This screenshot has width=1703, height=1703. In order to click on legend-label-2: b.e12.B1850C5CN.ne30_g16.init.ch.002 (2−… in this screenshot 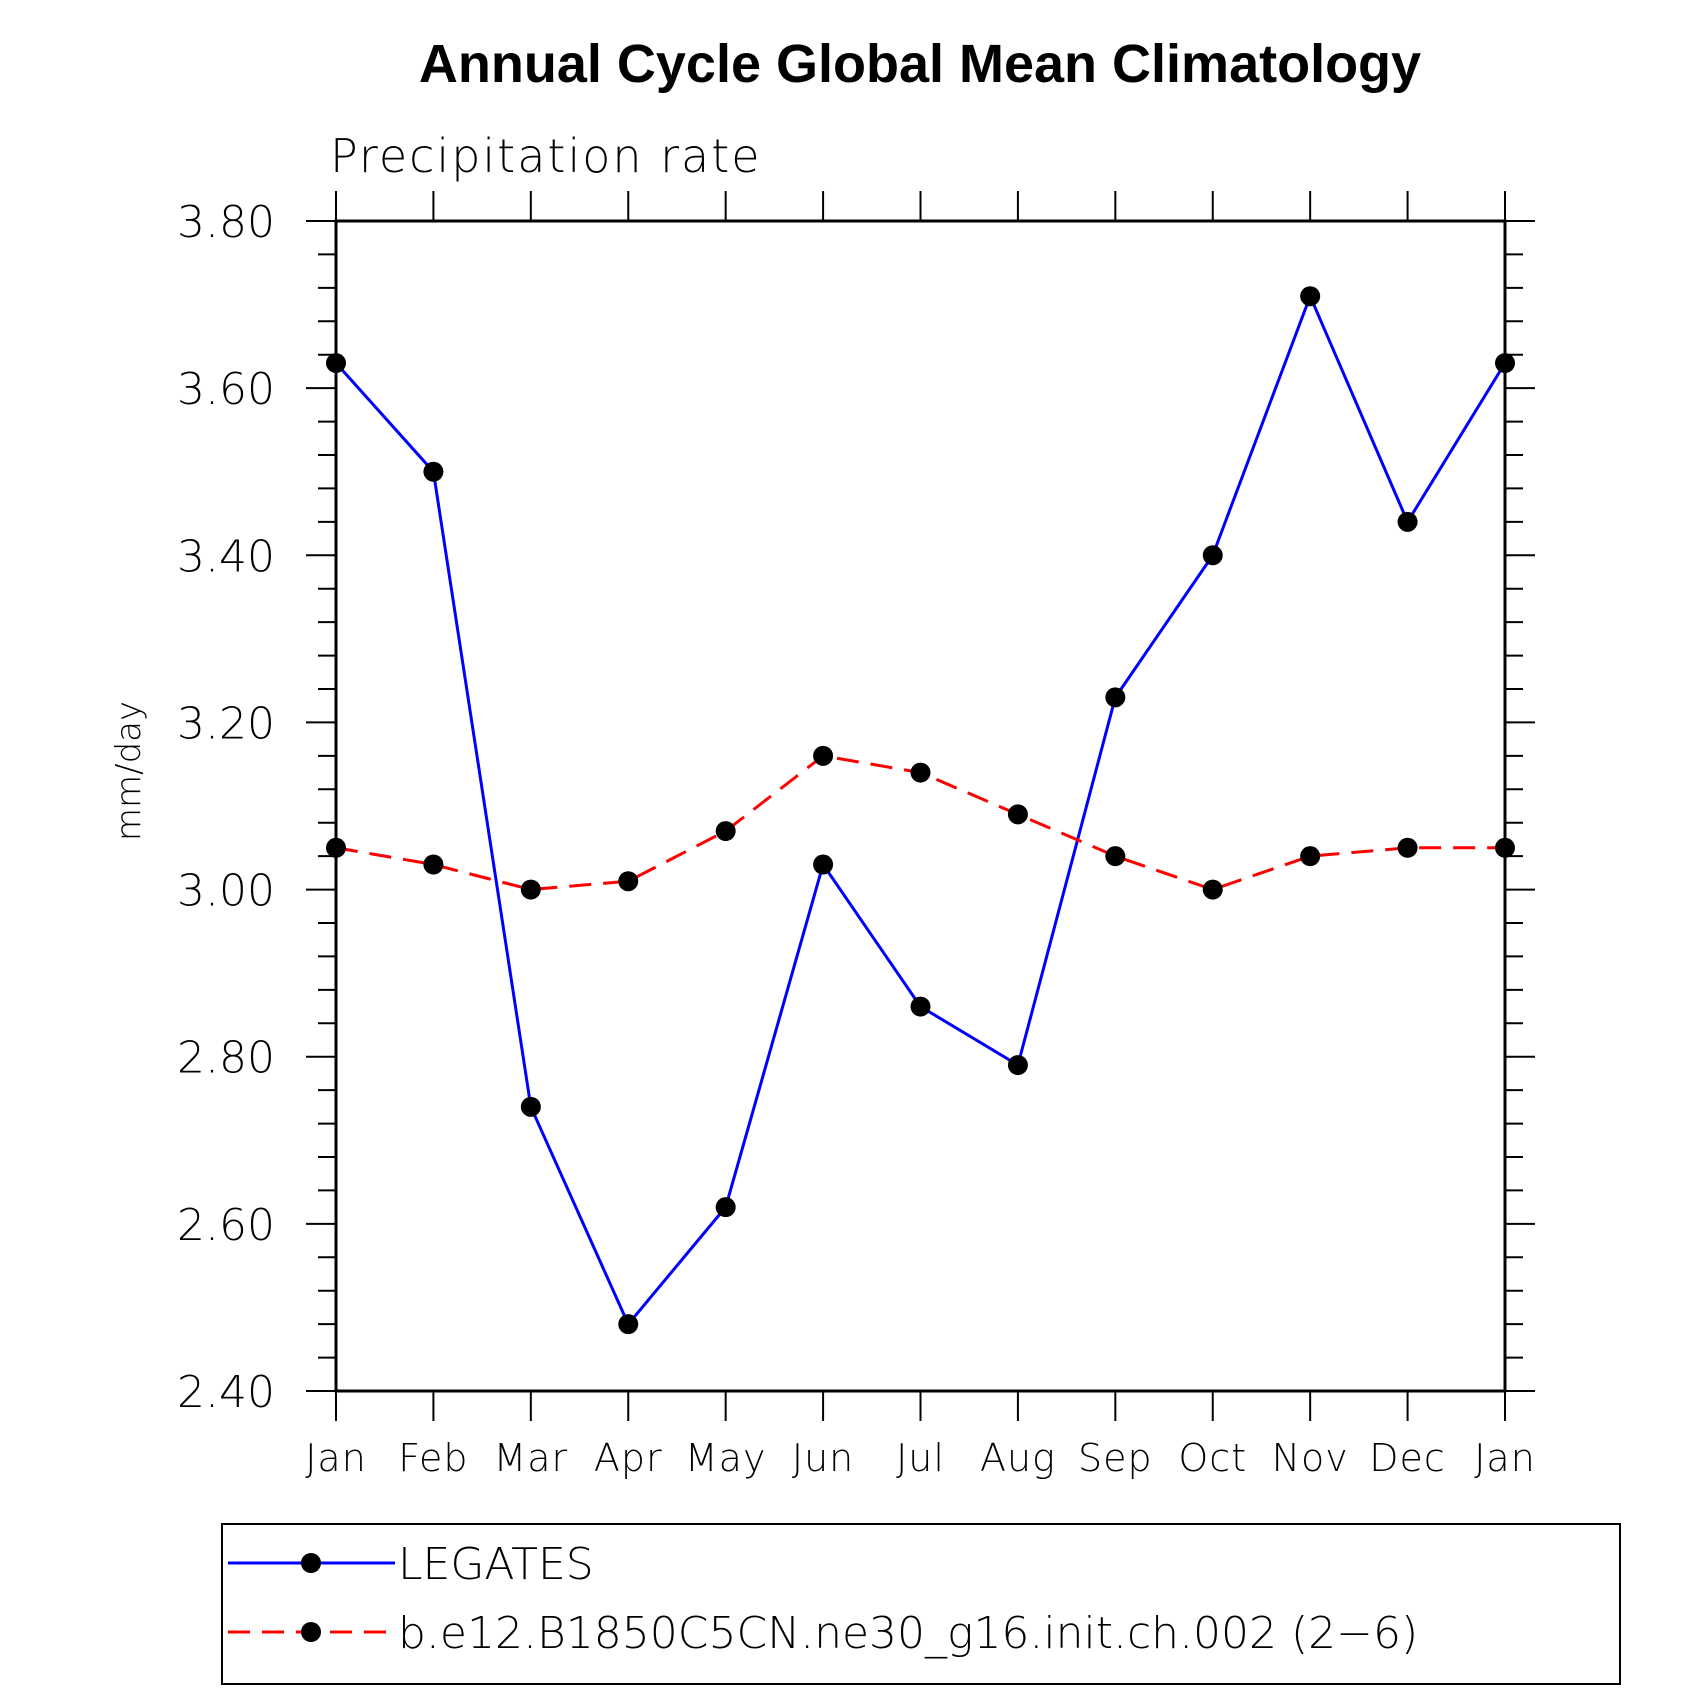, I will do `click(908, 1633)`.